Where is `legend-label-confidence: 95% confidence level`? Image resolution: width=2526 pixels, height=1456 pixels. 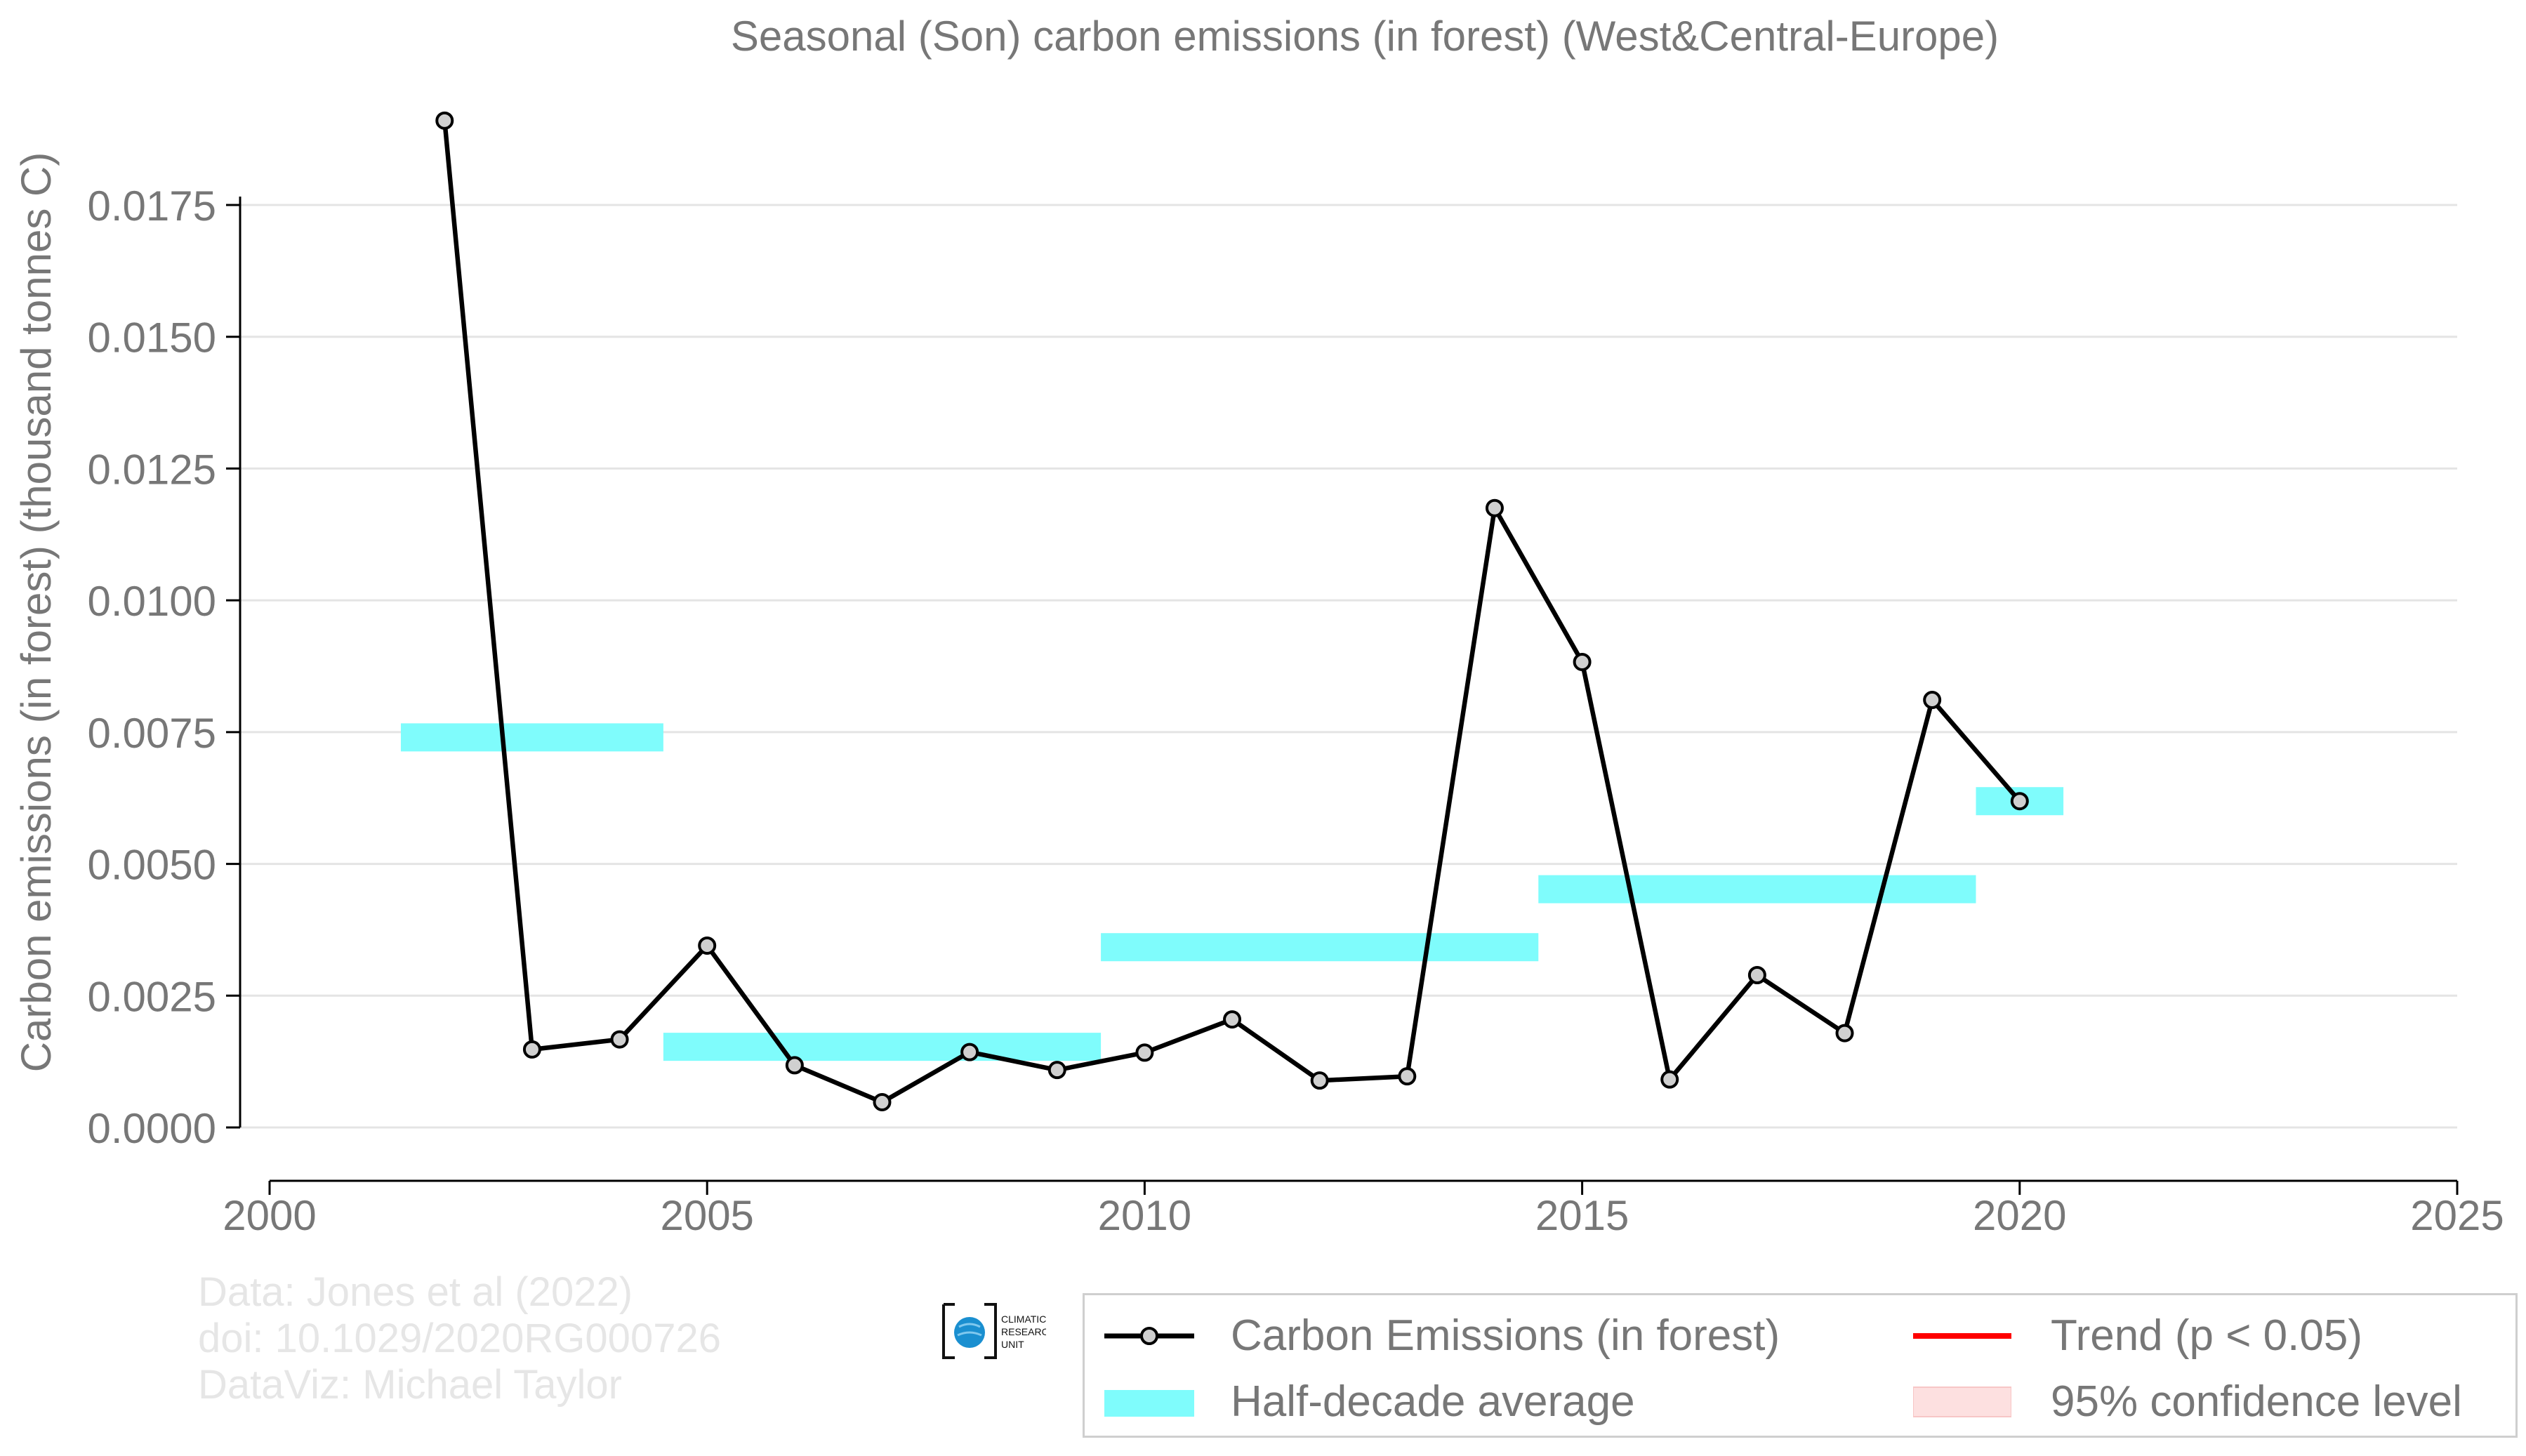 legend-label-confidence: 95% confidence level is located at coordinates (2256, 1401).